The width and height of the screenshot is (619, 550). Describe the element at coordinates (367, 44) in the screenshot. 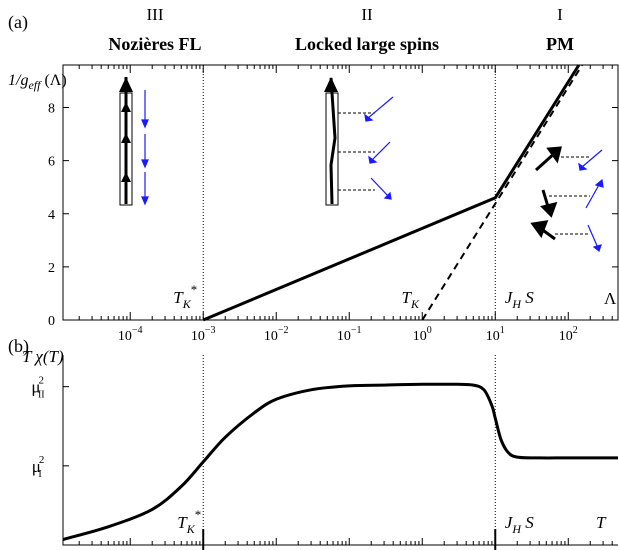

I see `region-title: Locked large spins` at that location.